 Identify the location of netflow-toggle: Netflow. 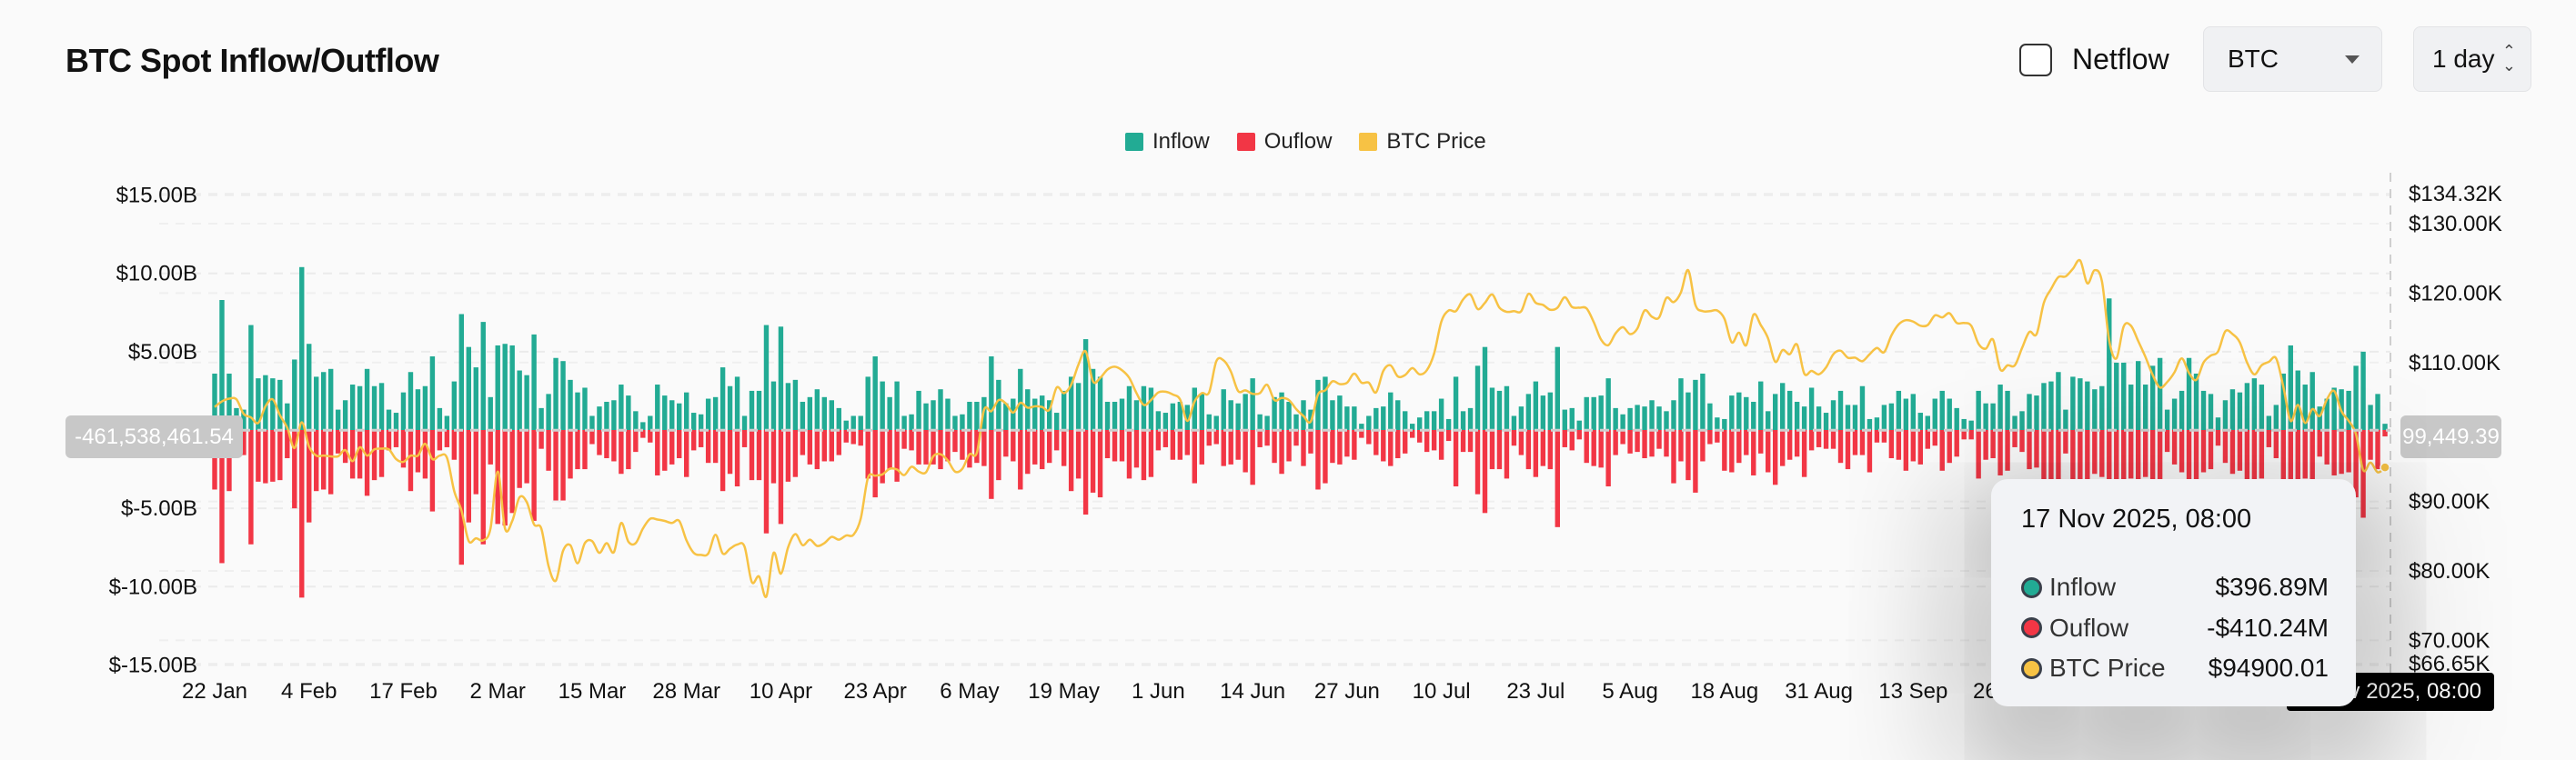
(2094, 59).